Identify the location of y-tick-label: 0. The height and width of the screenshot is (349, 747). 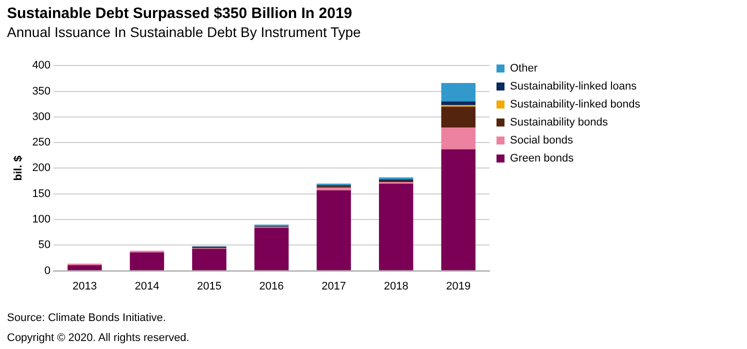
(47, 270).